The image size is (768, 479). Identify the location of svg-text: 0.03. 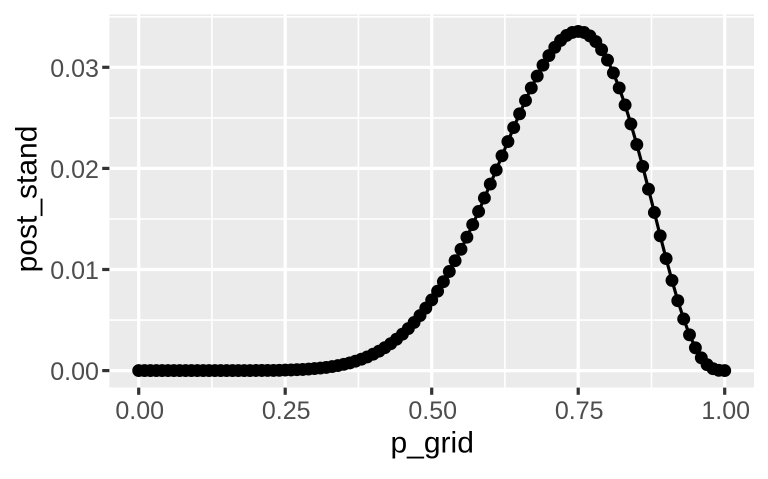
(74, 69).